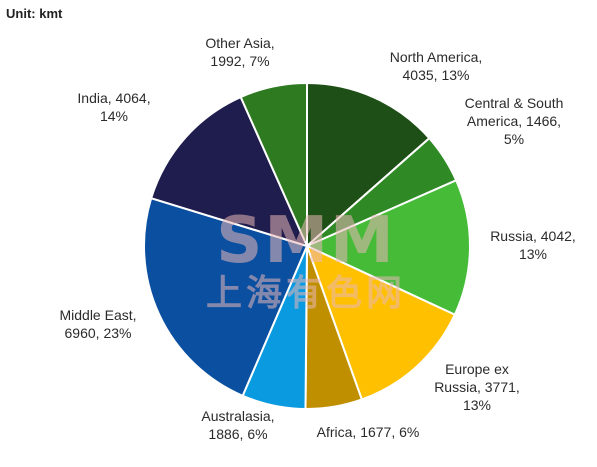 The image size is (597, 467). I want to click on slice-label-europe-ex-russia: Europe ex Russia, 3771, 13%, so click(477, 387).